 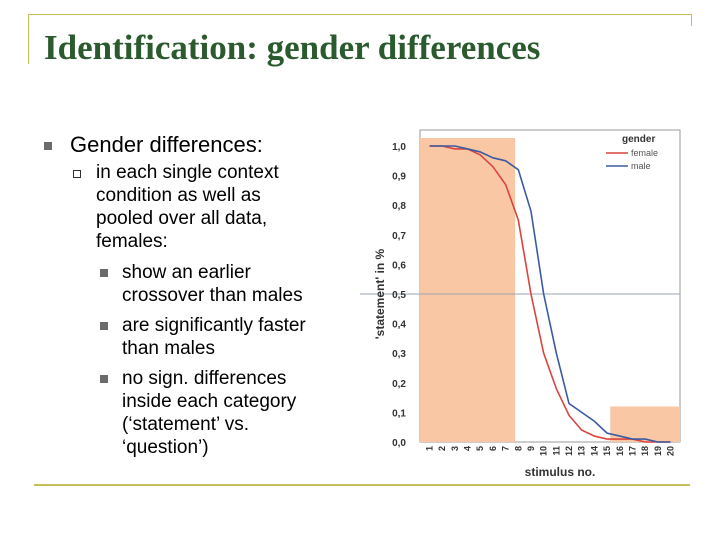 I want to click on y-tick-label: 0,1, so click(x=399, y=413).